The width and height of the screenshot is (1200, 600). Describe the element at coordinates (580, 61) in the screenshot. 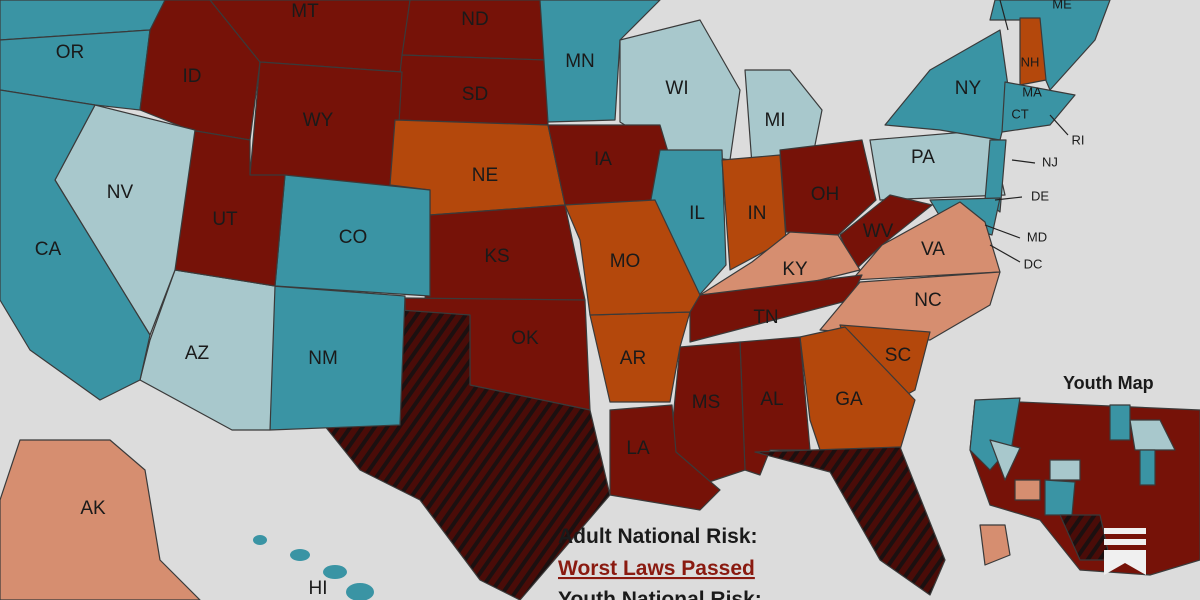

I see `state-label: MN` at that location.